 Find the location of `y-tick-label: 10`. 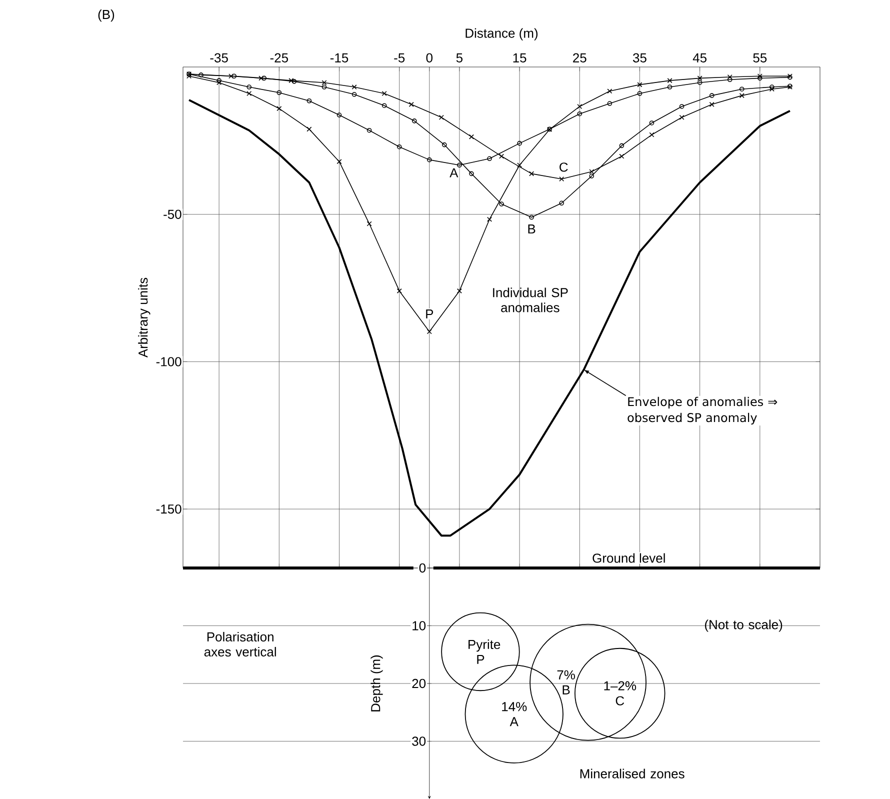

y-tick-label: 10 is located at coordinates (419, 625).